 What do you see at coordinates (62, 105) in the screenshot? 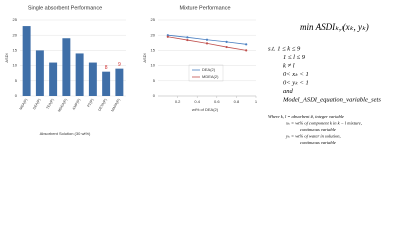
I see `x-tick-label: MDEA(P)` at bounding box center [62, 105].